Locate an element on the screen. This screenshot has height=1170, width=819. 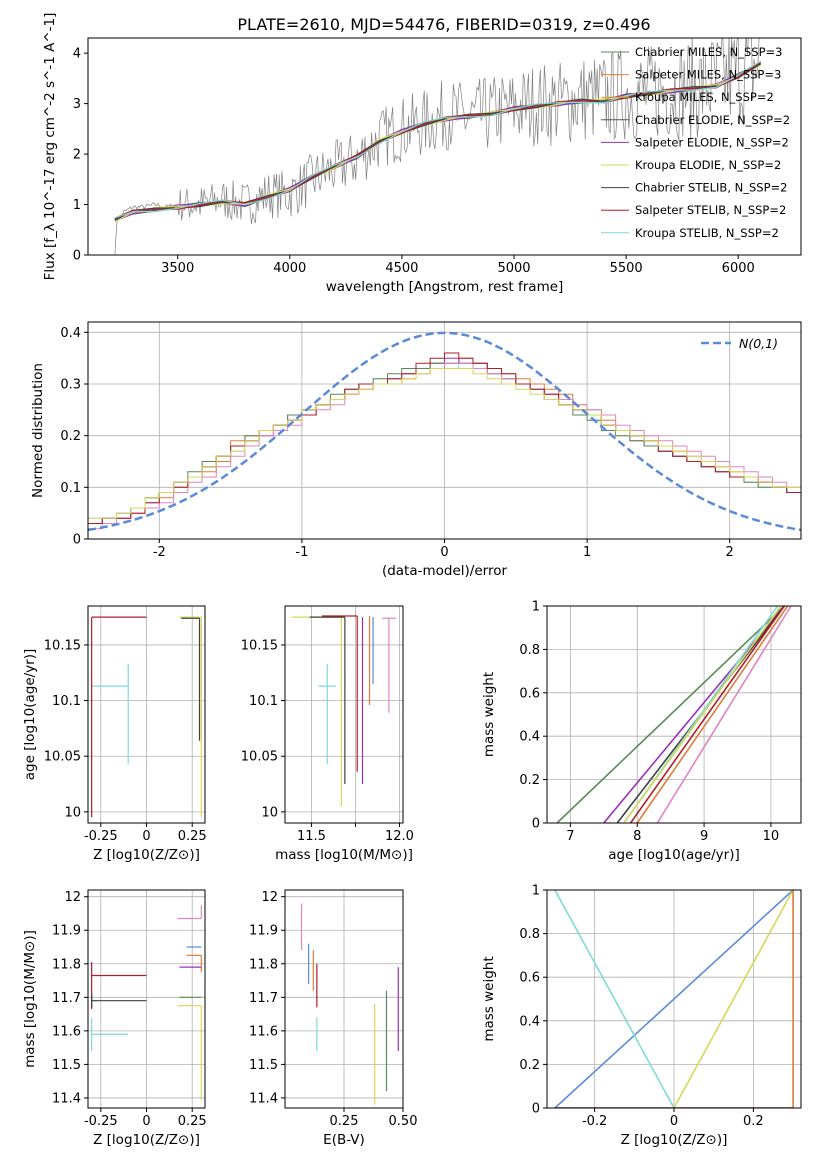
x-axis-label: E(B-V) is located at coordinates (344, 1140).